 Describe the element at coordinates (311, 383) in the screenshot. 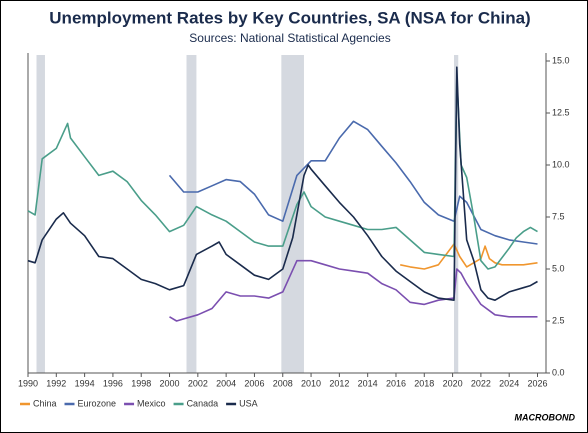

I see `x-tick-label: 2010` at that location.